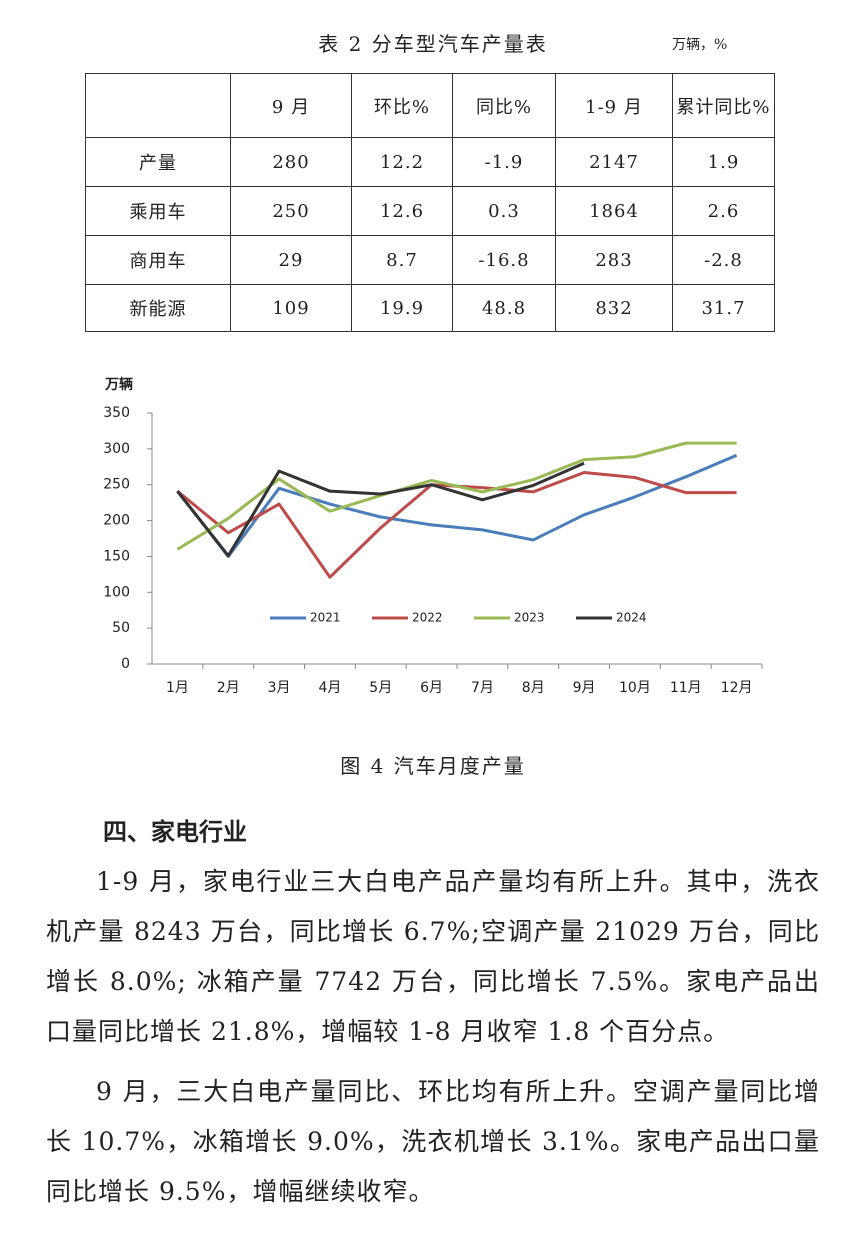  I want to click on table-cell: 19.9, so click(402, 308).